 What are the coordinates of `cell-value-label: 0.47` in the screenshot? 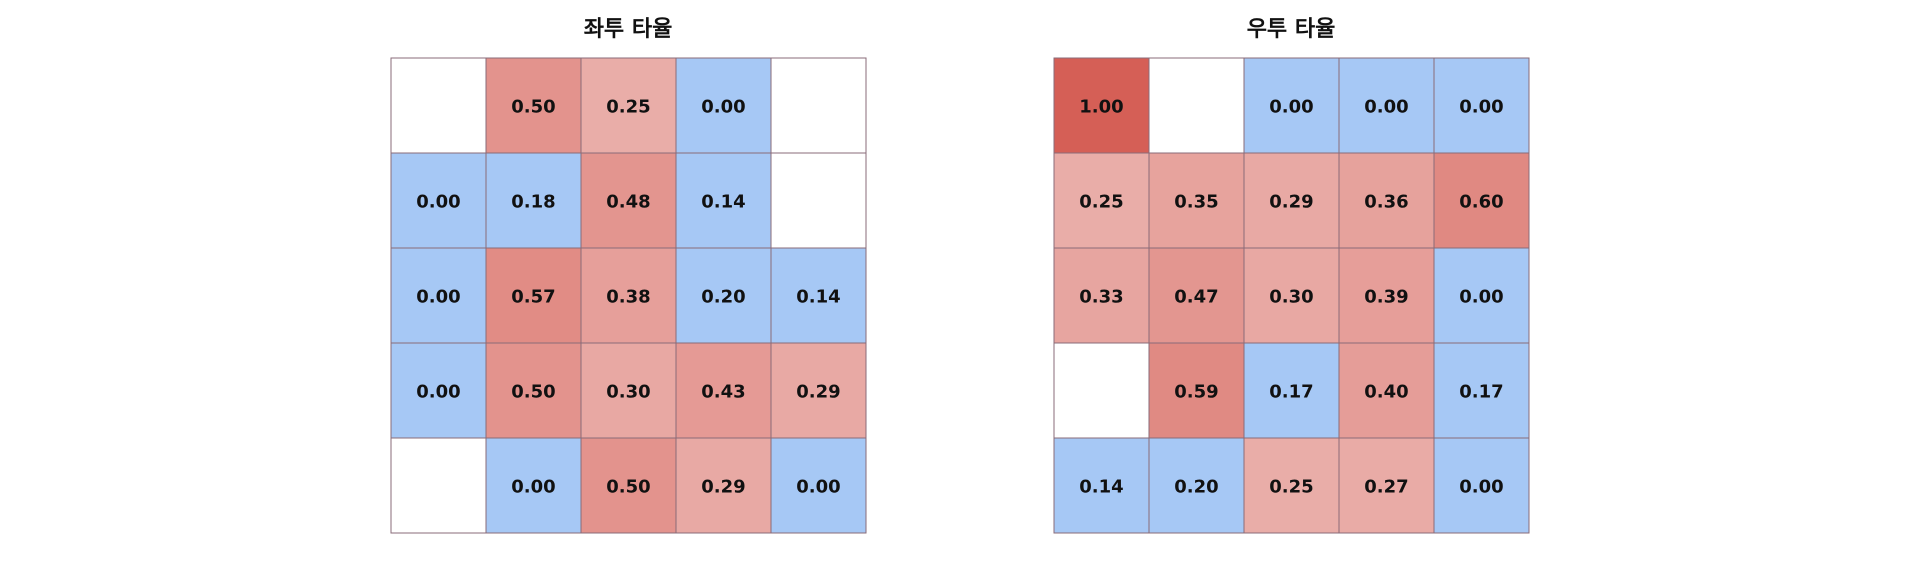 It's located at (1196, 297).